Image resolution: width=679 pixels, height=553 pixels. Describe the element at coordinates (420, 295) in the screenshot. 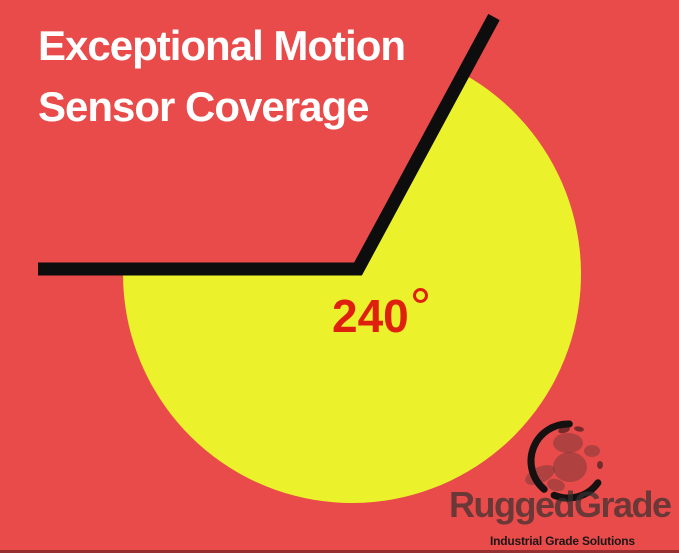

I see `degree-symbol-icon` at that location.